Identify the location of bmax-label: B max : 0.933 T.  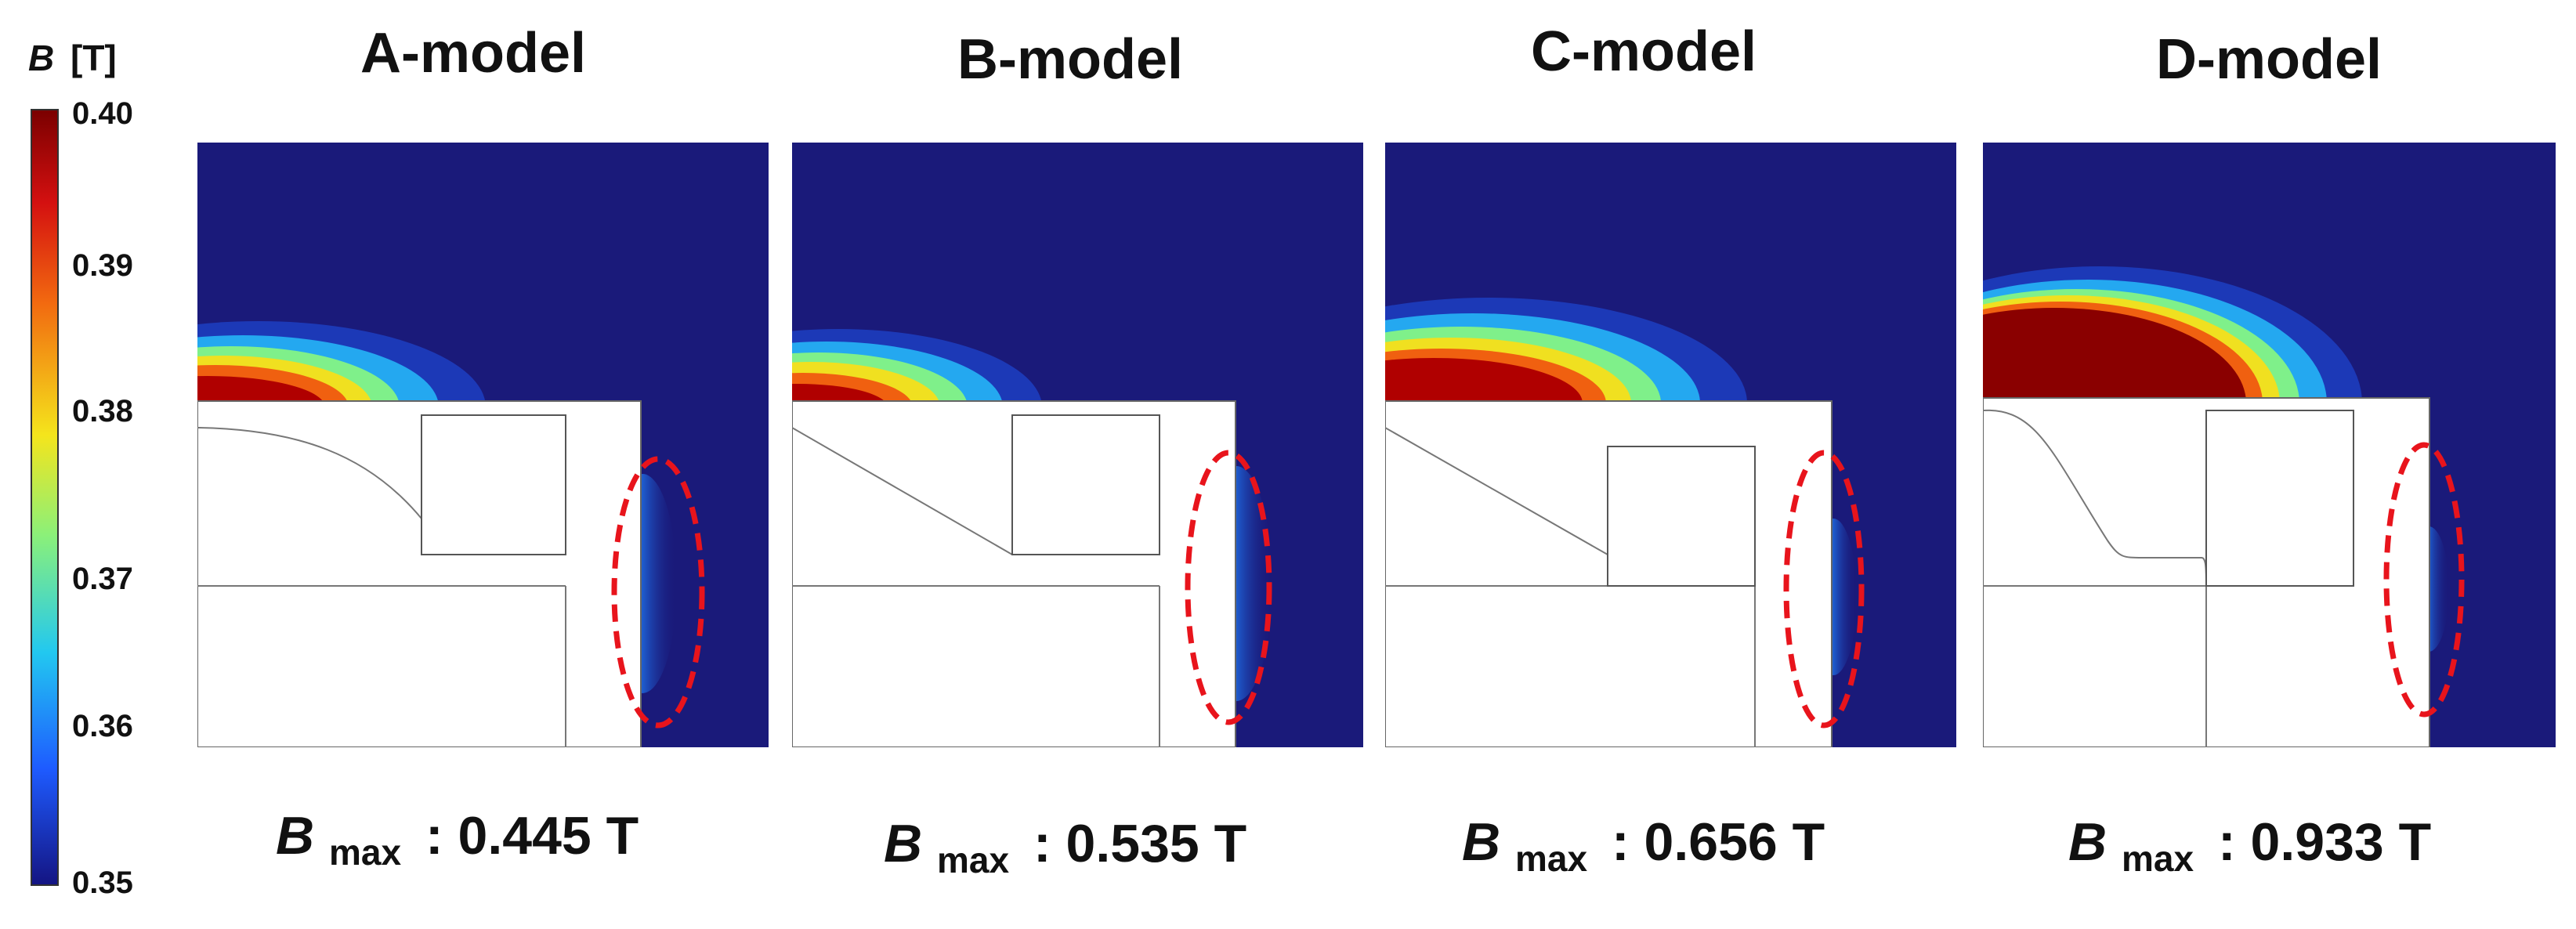
(2250, 847).